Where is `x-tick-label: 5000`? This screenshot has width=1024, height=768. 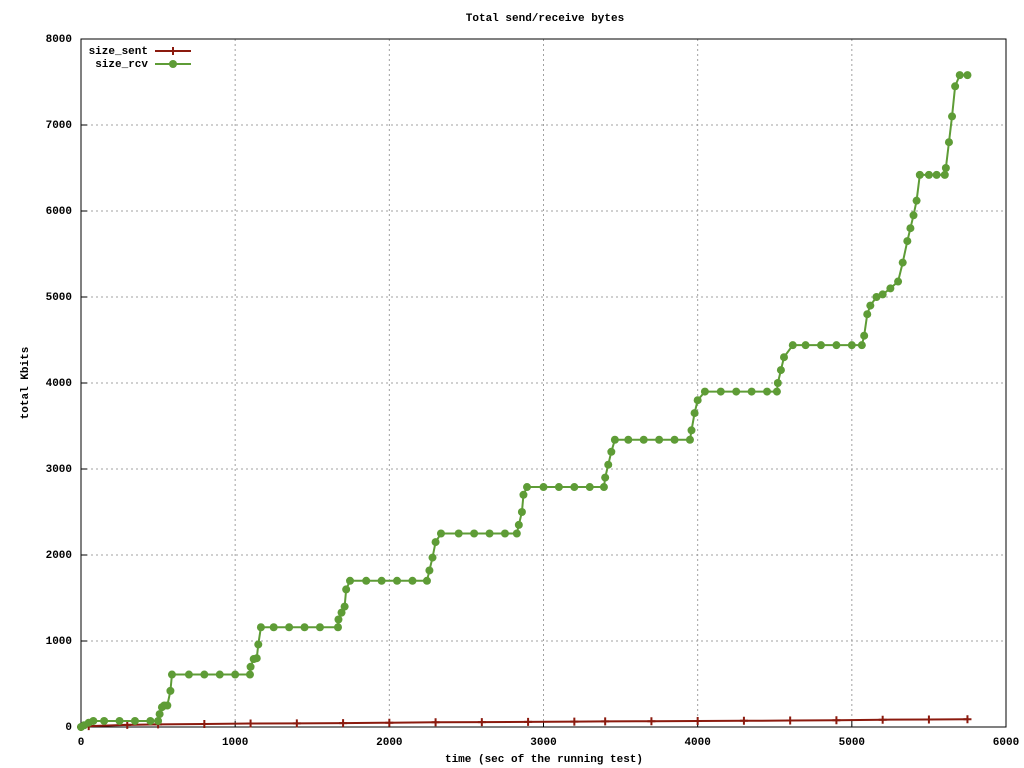
x-tick-label: 5000 is located at coordinates (852, 743).